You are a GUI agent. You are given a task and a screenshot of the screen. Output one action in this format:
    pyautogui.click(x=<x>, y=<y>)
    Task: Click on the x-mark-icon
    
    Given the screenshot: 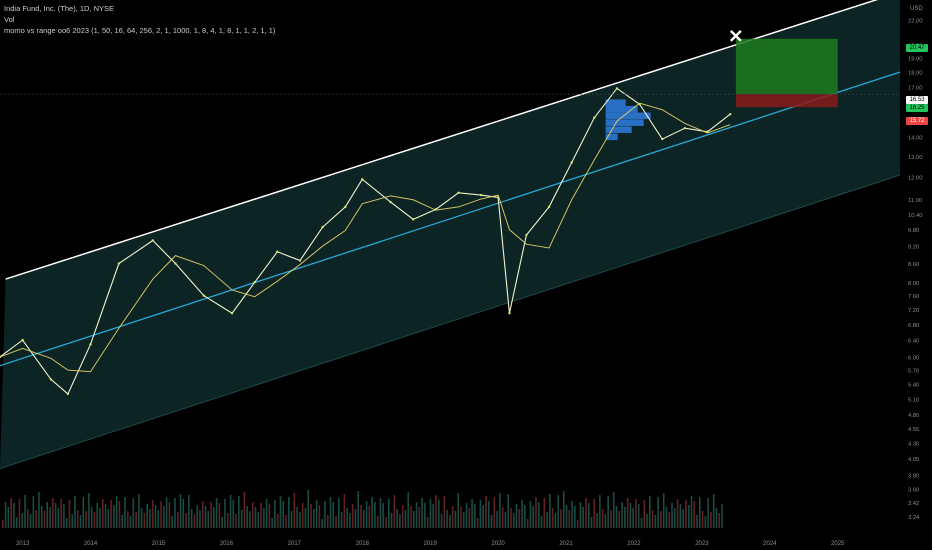 What is the action you would take?
    pyautogui.click(x=735, y=35)
    